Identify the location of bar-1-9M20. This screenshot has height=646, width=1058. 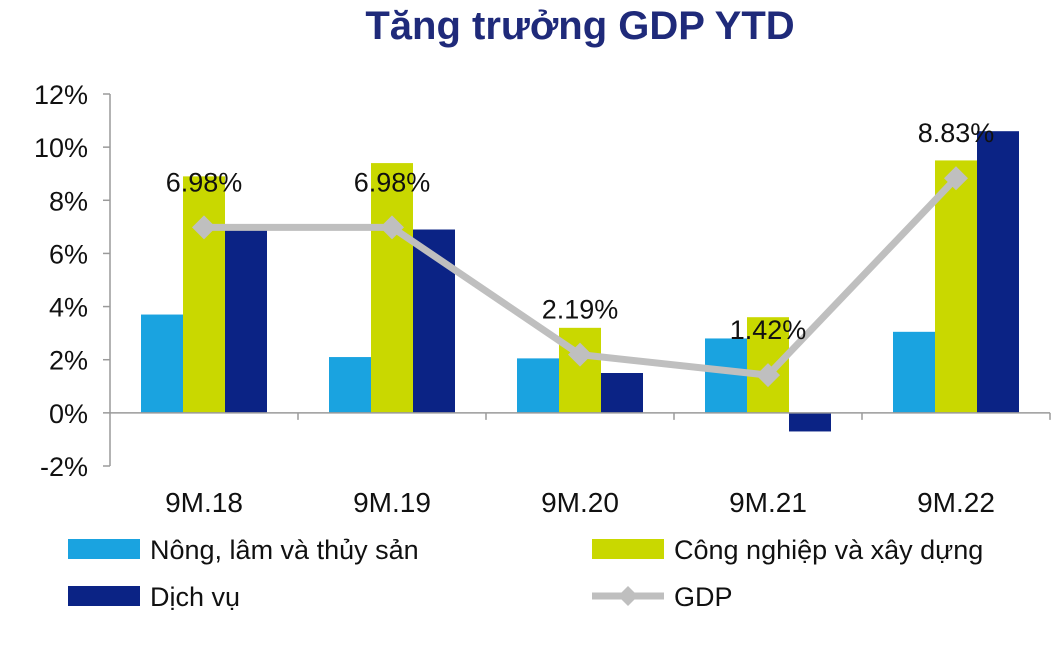
(538, 385).